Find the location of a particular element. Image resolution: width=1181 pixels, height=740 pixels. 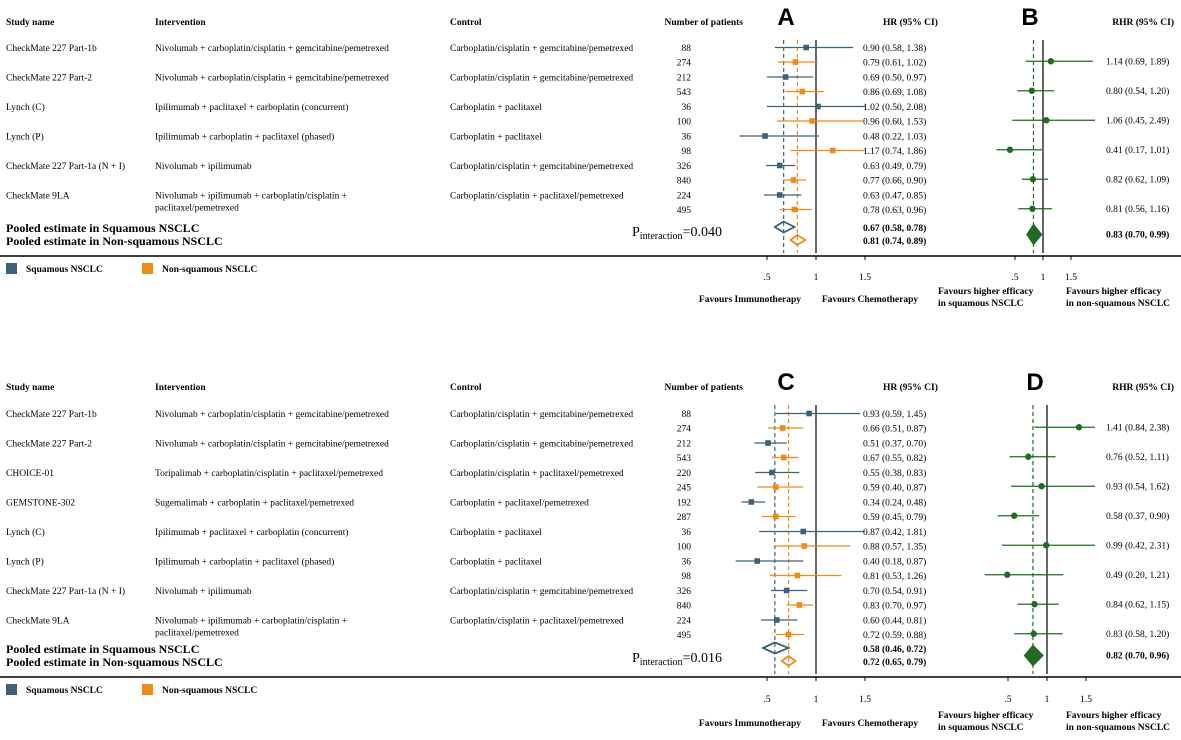

pooled-rhr-diamond is located at coordinates (1033, 655).